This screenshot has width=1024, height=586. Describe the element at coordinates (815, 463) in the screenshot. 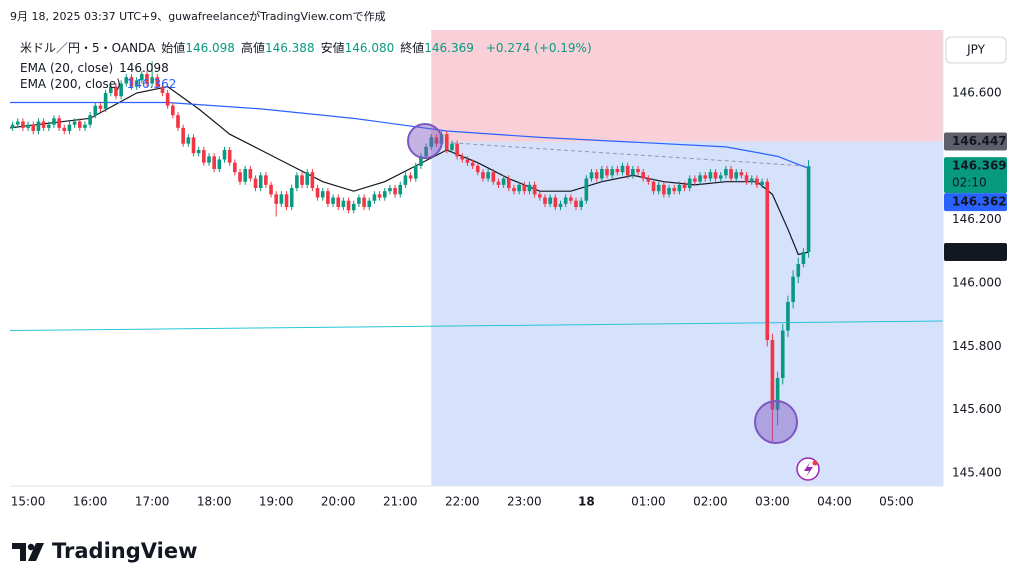

I see `alert-dot` at that location.